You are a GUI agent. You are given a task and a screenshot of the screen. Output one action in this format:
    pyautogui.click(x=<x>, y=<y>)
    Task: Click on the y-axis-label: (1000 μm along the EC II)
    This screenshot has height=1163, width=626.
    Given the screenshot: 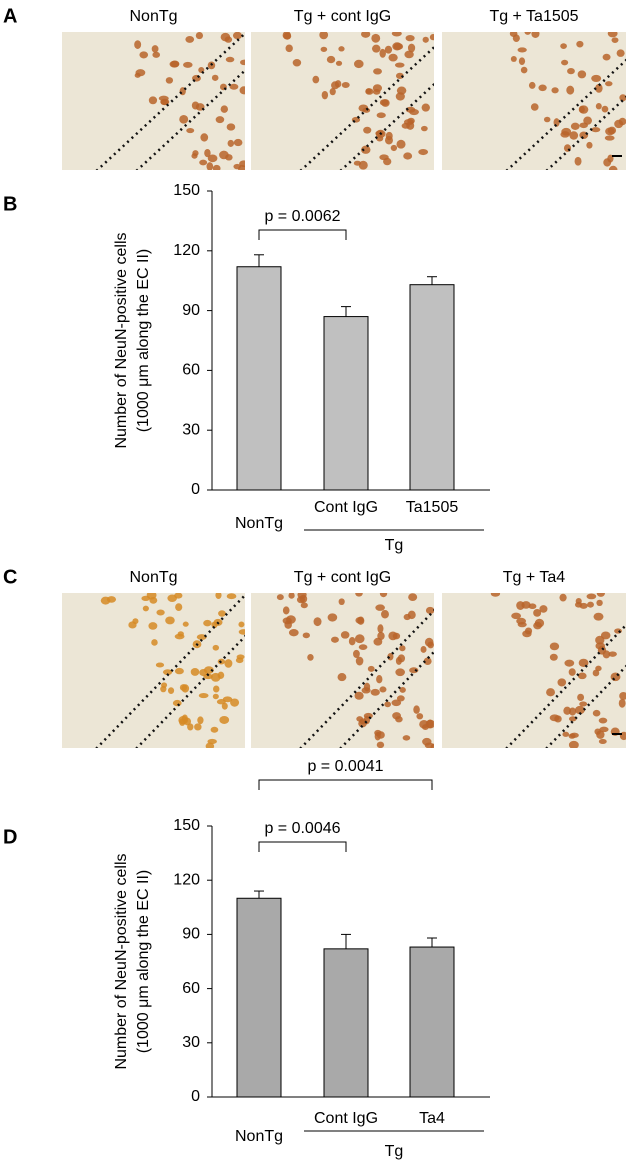 What is the action you would take?
    pyautogui.click(x=143, y=962)
    